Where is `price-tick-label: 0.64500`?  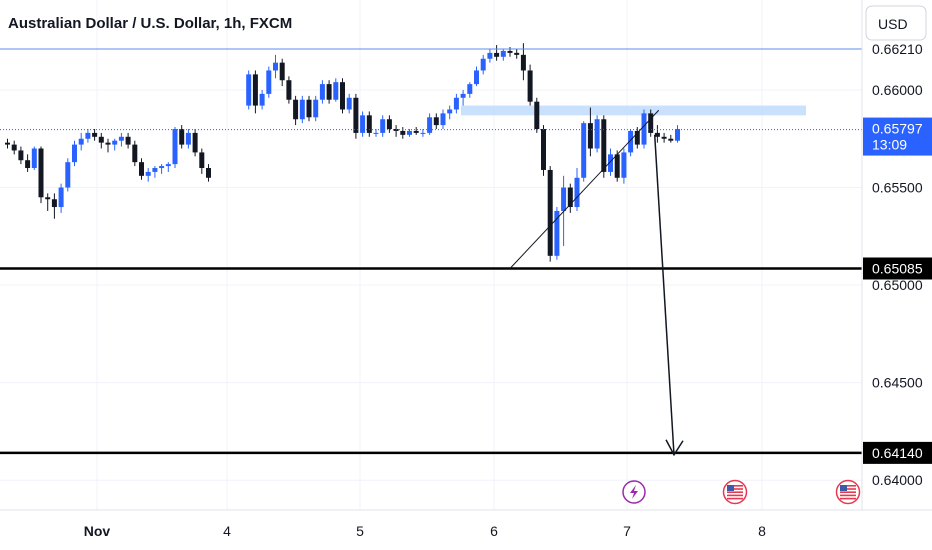
price-tick-label: 0.64500 is located at coordinates (897, 383).